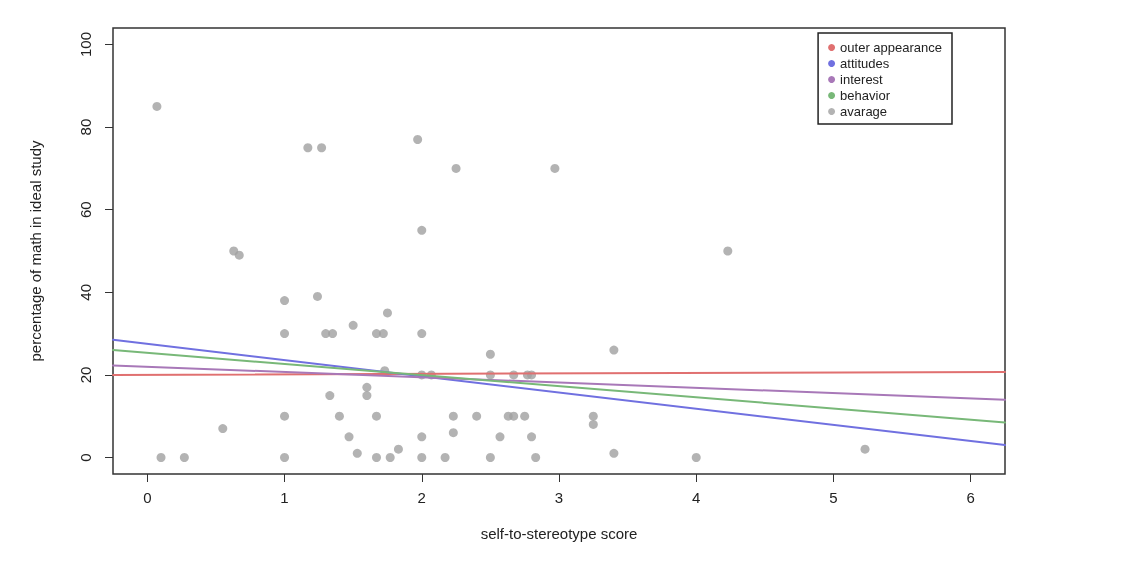  What do you see at coordinates (970, 497) in the screenshot?
I see `x-tick-label: 6` at bounding box center [970, 497].